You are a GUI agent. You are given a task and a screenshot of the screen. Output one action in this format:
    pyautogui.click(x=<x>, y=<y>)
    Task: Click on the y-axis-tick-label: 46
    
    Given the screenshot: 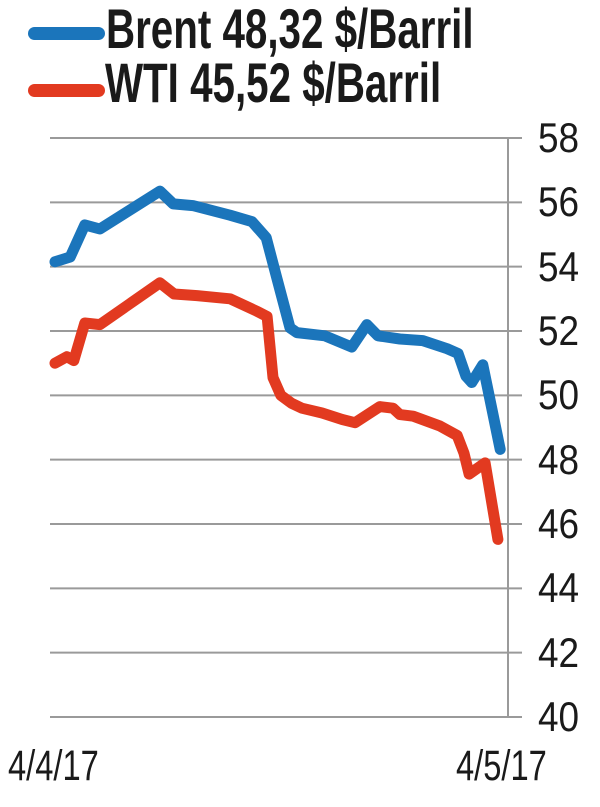 What is the action you would take?
    pyautogui.click(x=559, y=523)
    